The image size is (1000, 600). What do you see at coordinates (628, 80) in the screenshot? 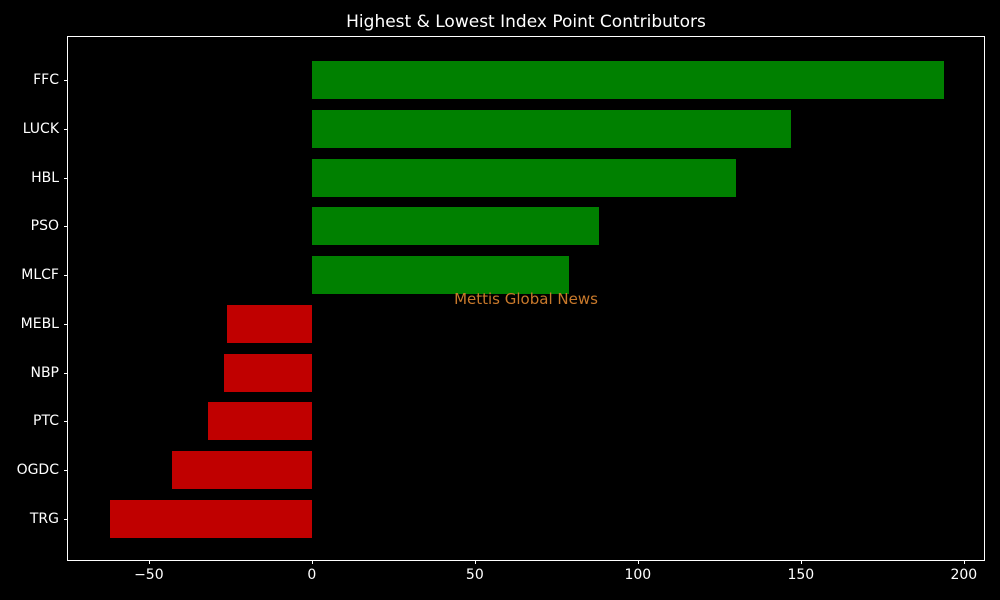
I see `bar-ffc` at bounding box center [628, 80].